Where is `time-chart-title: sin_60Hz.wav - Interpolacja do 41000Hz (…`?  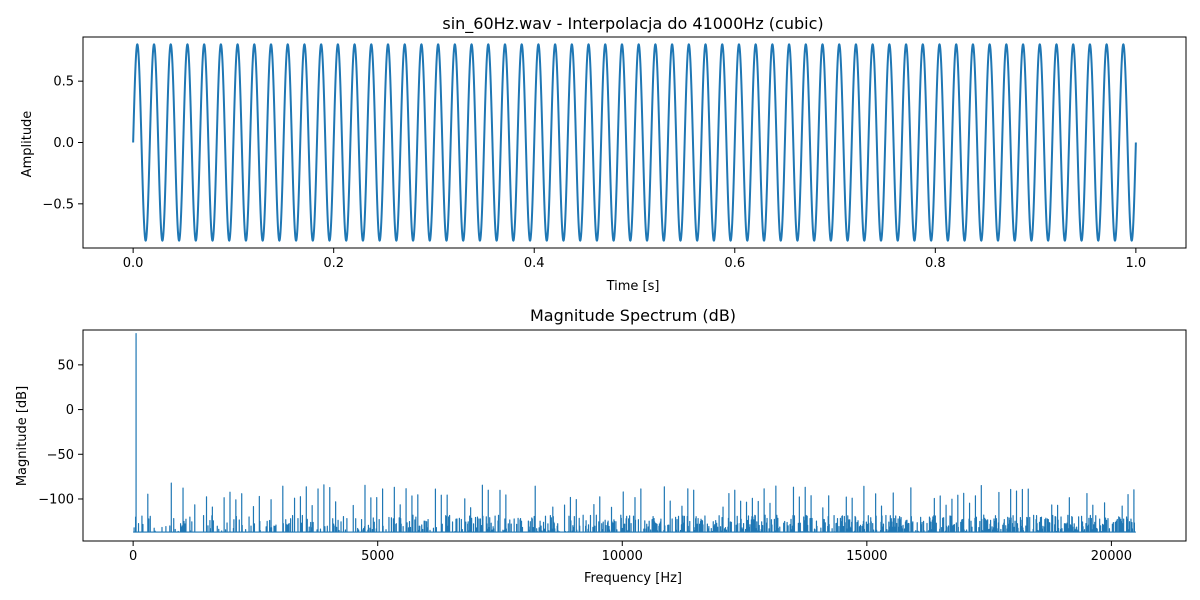 time-chart-title: sin_60Hz.wav - Interpolacja do 41000Hz (… is located at coordinates (632, 24).